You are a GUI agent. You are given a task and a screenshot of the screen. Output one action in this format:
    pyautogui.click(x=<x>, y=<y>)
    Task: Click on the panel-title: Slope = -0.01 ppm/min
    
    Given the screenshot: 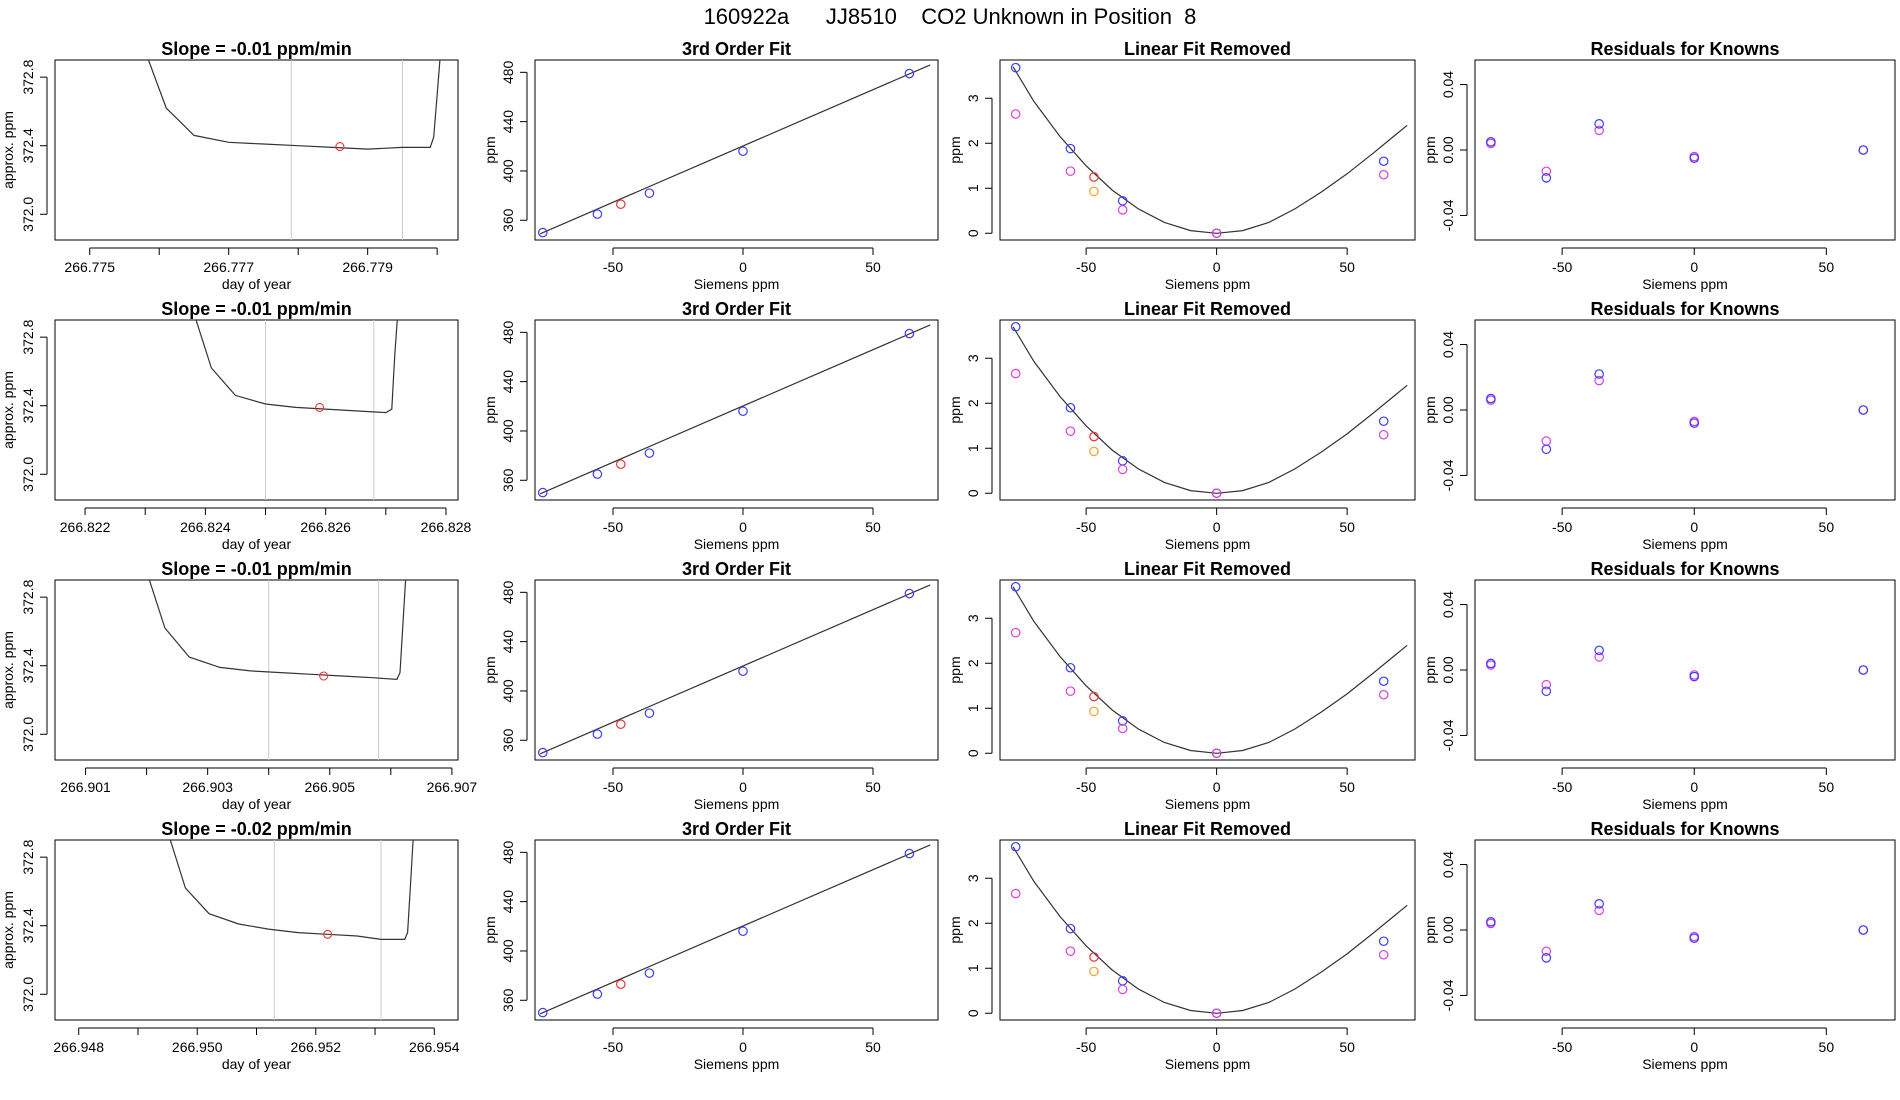 What is the action you would take?
    pyautogui.click(x=256, y=309)
    